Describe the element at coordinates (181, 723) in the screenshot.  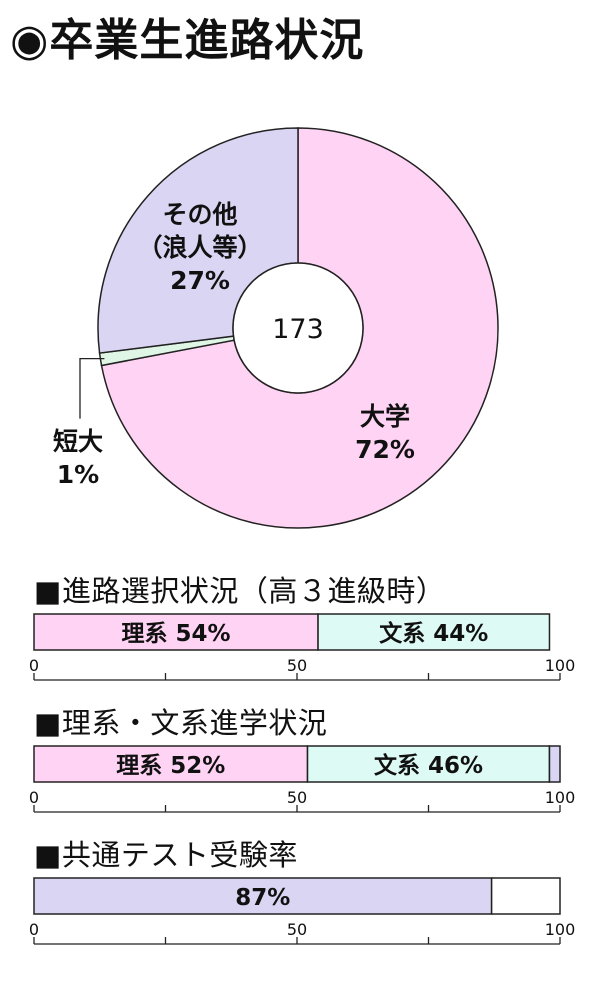
I see `science-humanities-title: ■理系・文系進学状況` at that location.